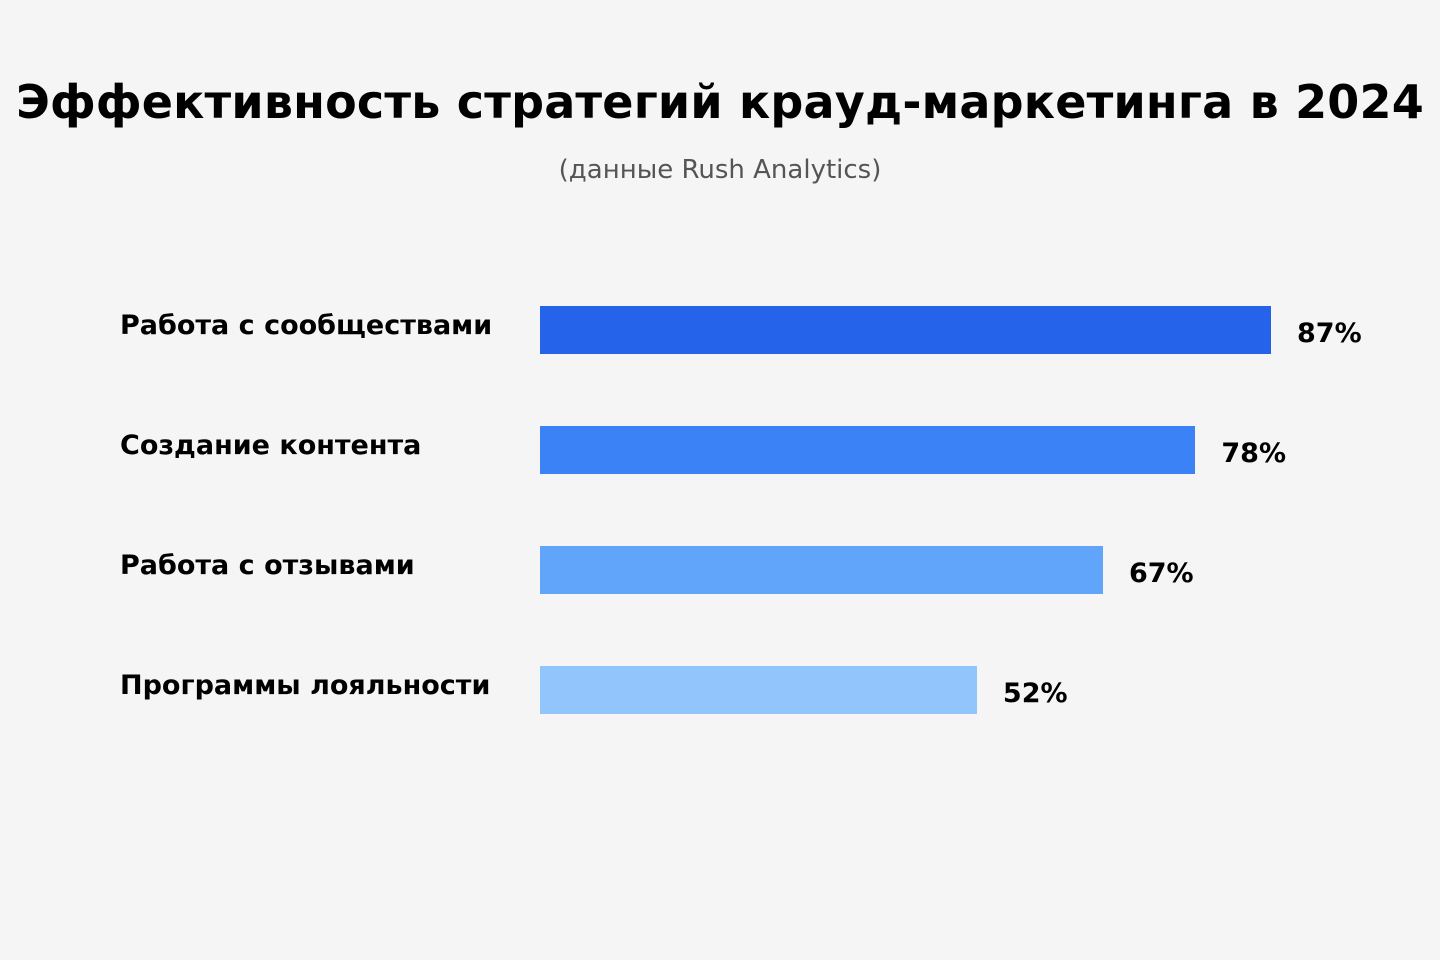 The width and height of the screenshot is (1440, 960). Describe the element at coordinates (271, 445) in the screenshot. I see `category-label: Создание контента` at that location.